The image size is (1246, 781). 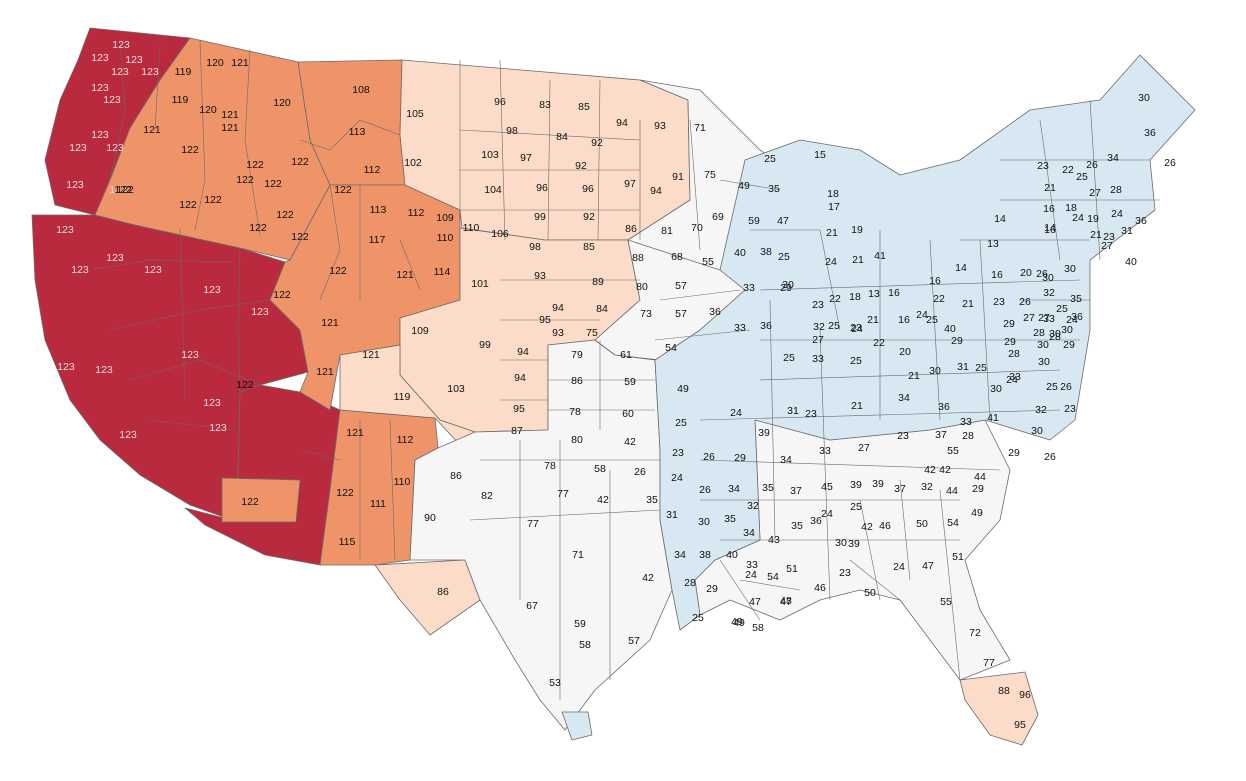 What do you see at coordinates (697, 228) in the screenshot?
I see `value-label: 70` at bounding box center [697, 228].